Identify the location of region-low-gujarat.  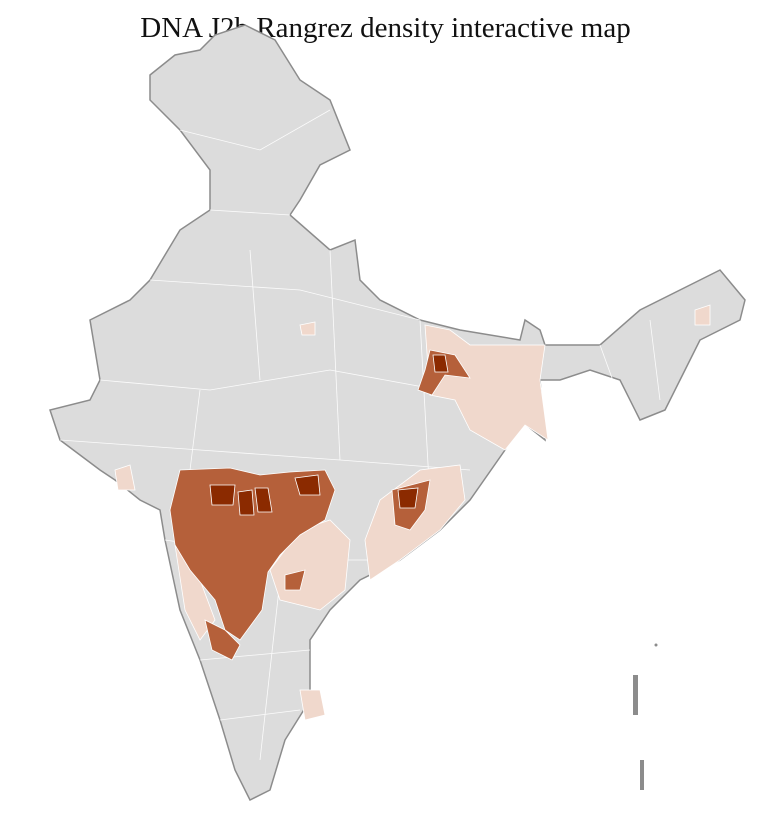
(125, 477).